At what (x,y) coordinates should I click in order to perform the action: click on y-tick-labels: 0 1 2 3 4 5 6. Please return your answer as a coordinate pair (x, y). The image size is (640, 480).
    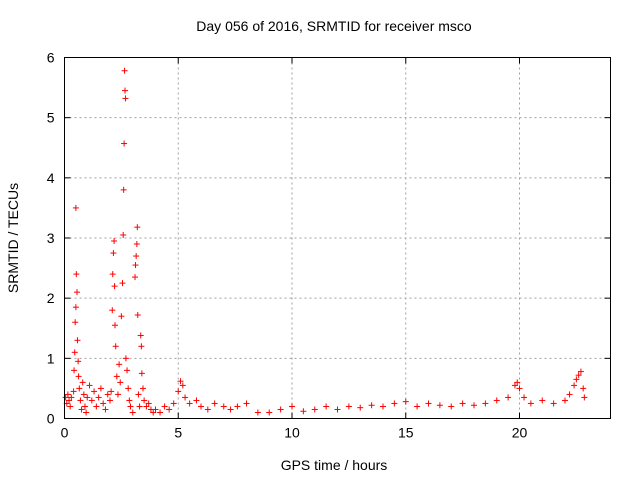
    Looking at the image, I should click on (51, 238).